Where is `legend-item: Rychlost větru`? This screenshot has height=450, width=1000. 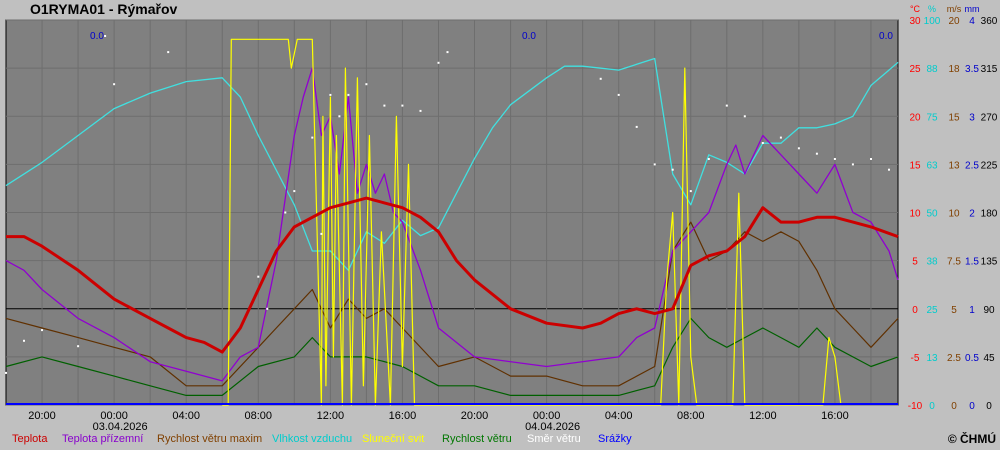 legend-item: Rychlost větru is located at coordinates (477, 439).